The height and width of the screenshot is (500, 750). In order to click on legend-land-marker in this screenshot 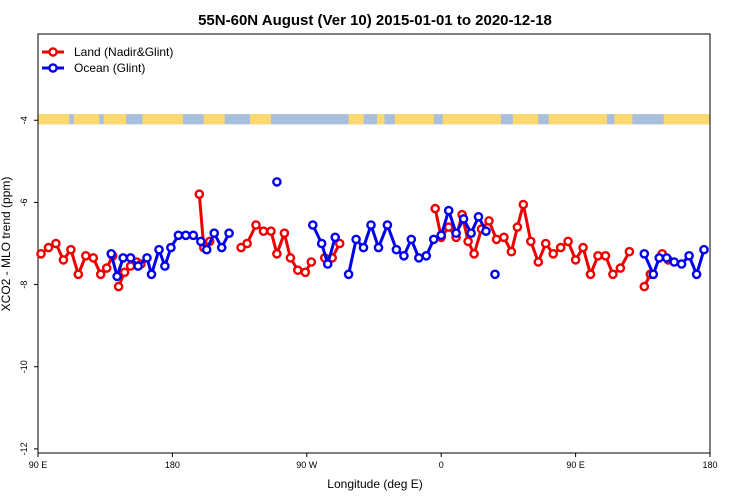, I will do `click(53, 52)`.